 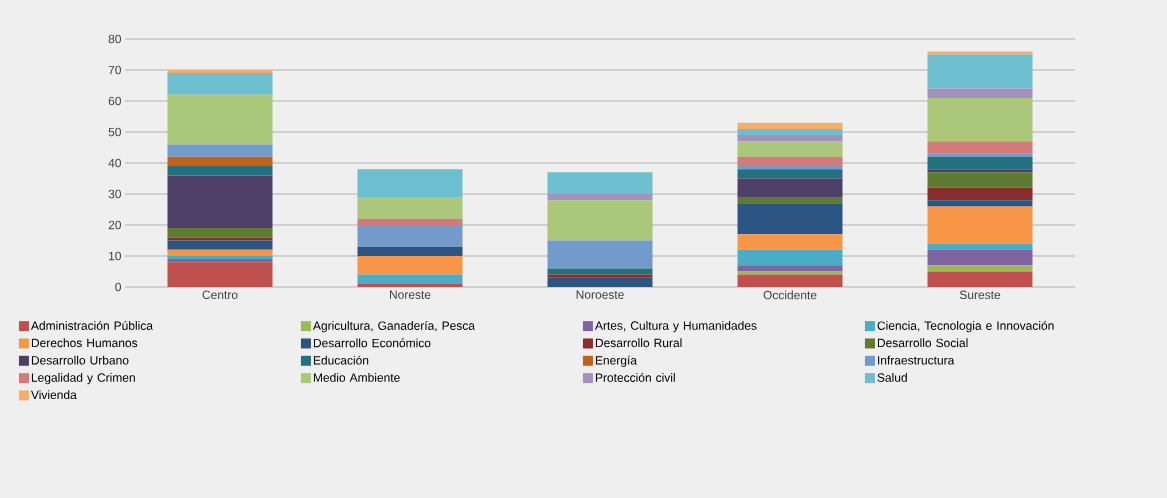 What do you see at coordinates (372, 343) in the screenshot?
I see `legend-label: Desarrollo Económico` at bounding box center [372, 343].